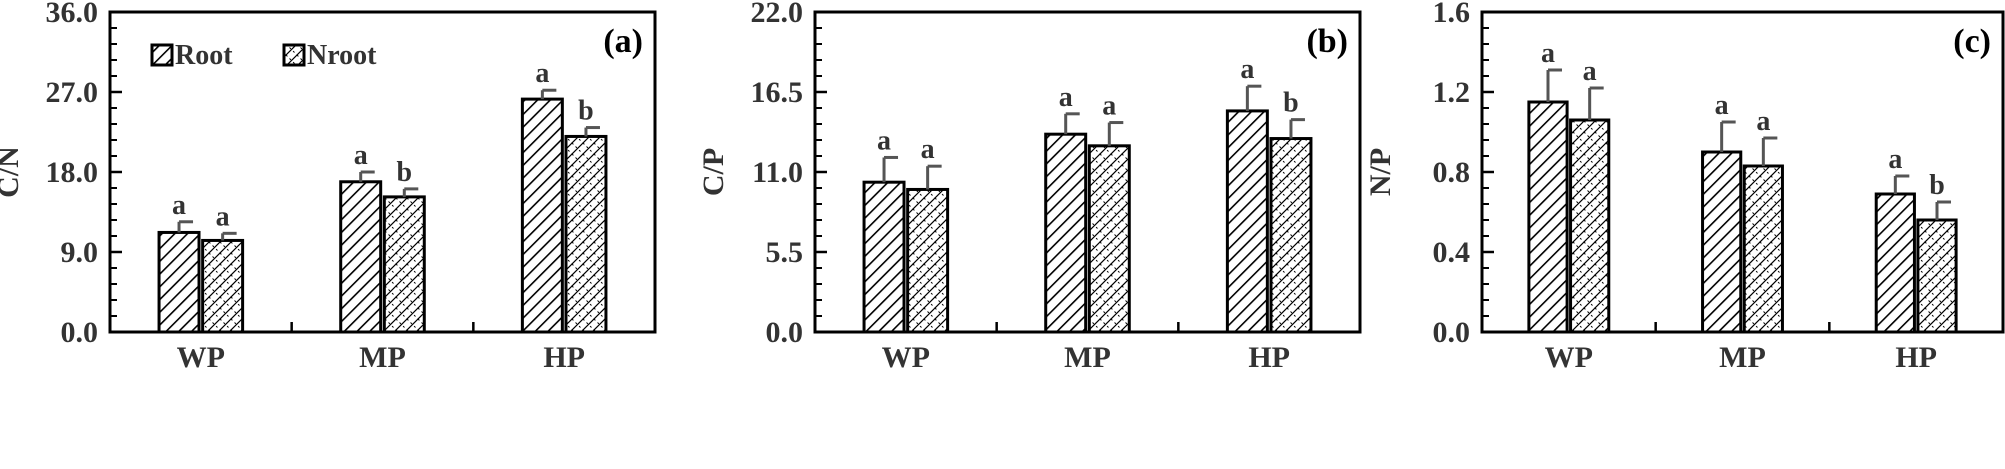 Image resolution: width=2005 pixels, height=469 pixels. Describe the element at coordinates (1548, 53) in the screenshot. I see `significance-label-root-wp-3: a` at that location.